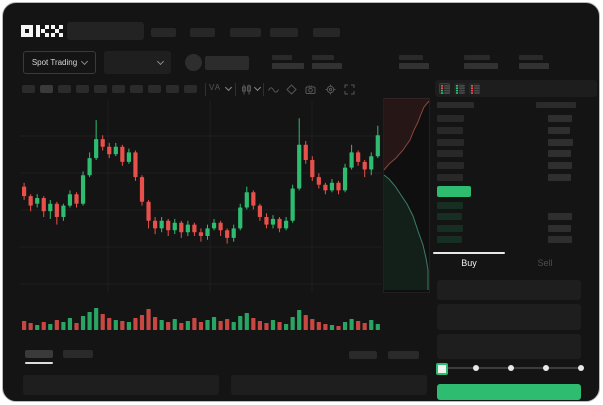 This screenshot has height=405, width=603. I want to click on search-input, so click(105, 31).